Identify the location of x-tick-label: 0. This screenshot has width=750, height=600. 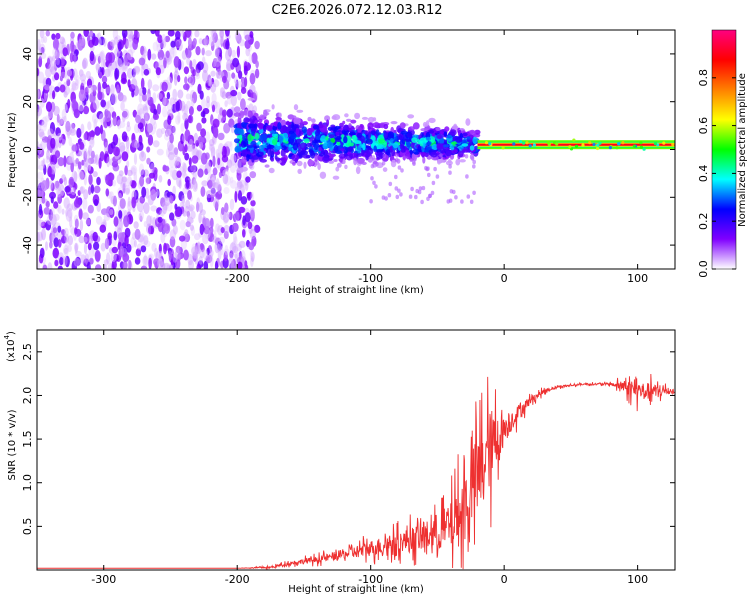
(504, 278).